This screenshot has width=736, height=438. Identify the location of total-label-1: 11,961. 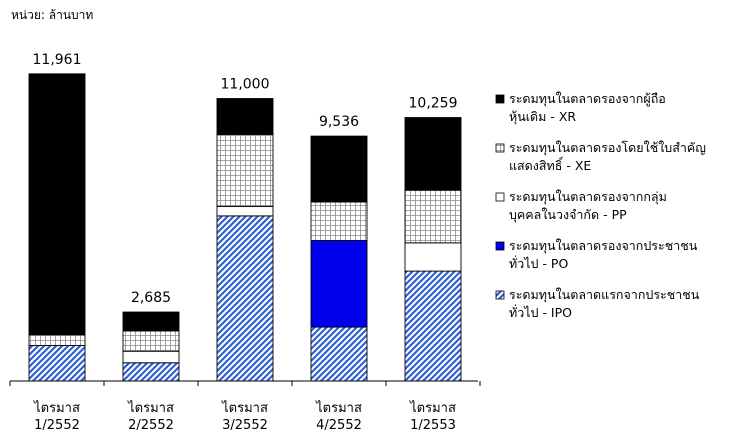
(57, 60).